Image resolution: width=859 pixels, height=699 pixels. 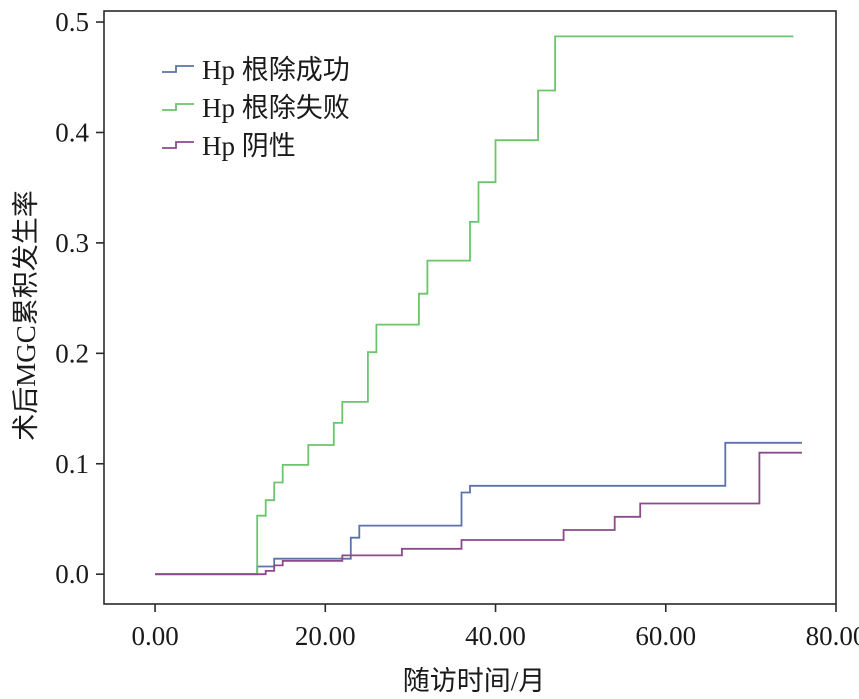 I want to click on x-axis-title: 随访时间/月, so click(x=474, y=681).